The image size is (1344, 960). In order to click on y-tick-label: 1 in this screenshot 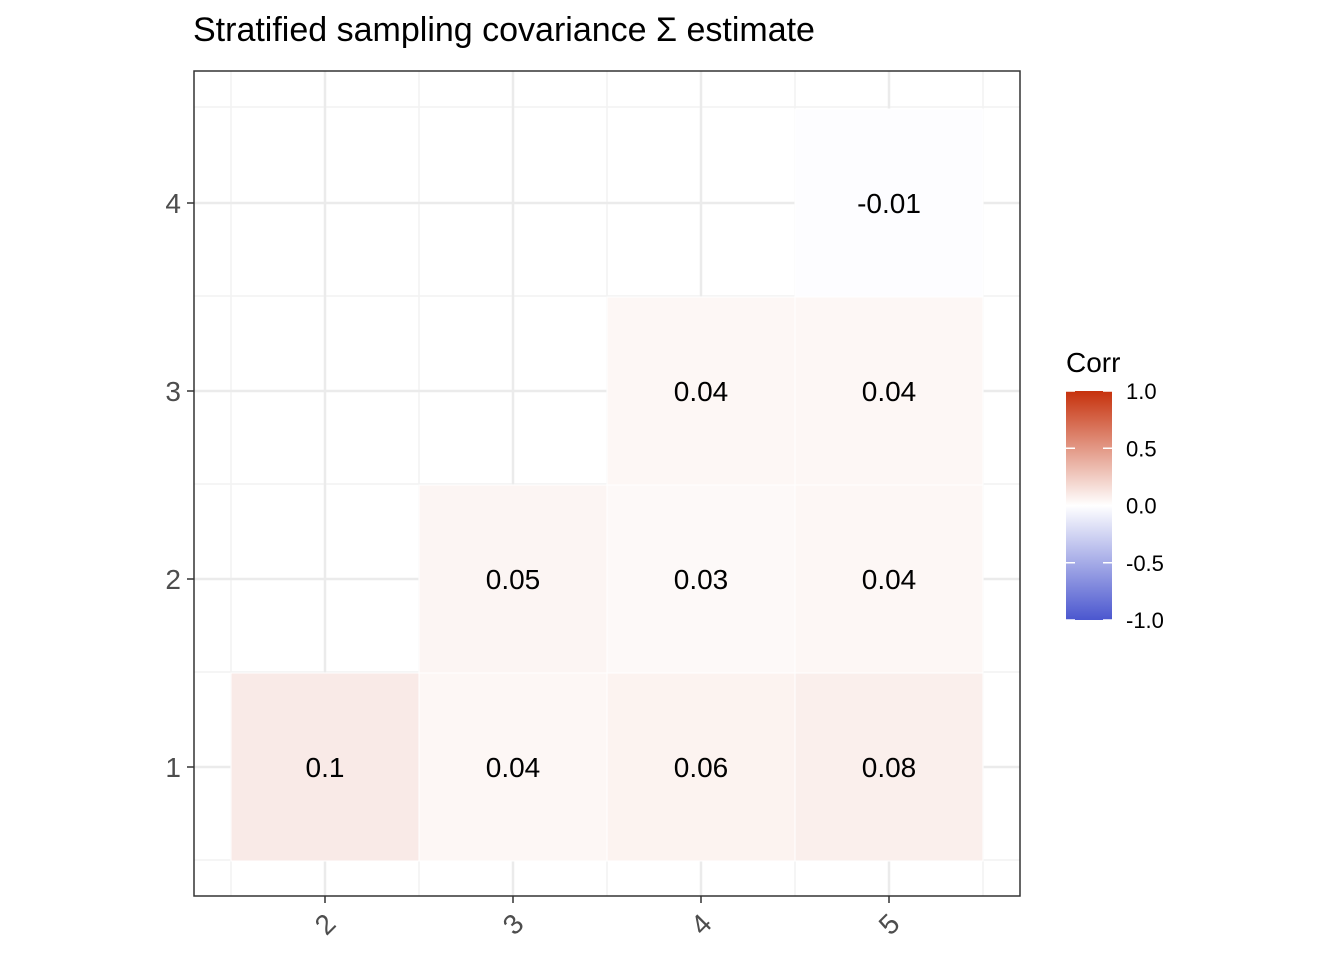, I will do `click(173, 767)`.